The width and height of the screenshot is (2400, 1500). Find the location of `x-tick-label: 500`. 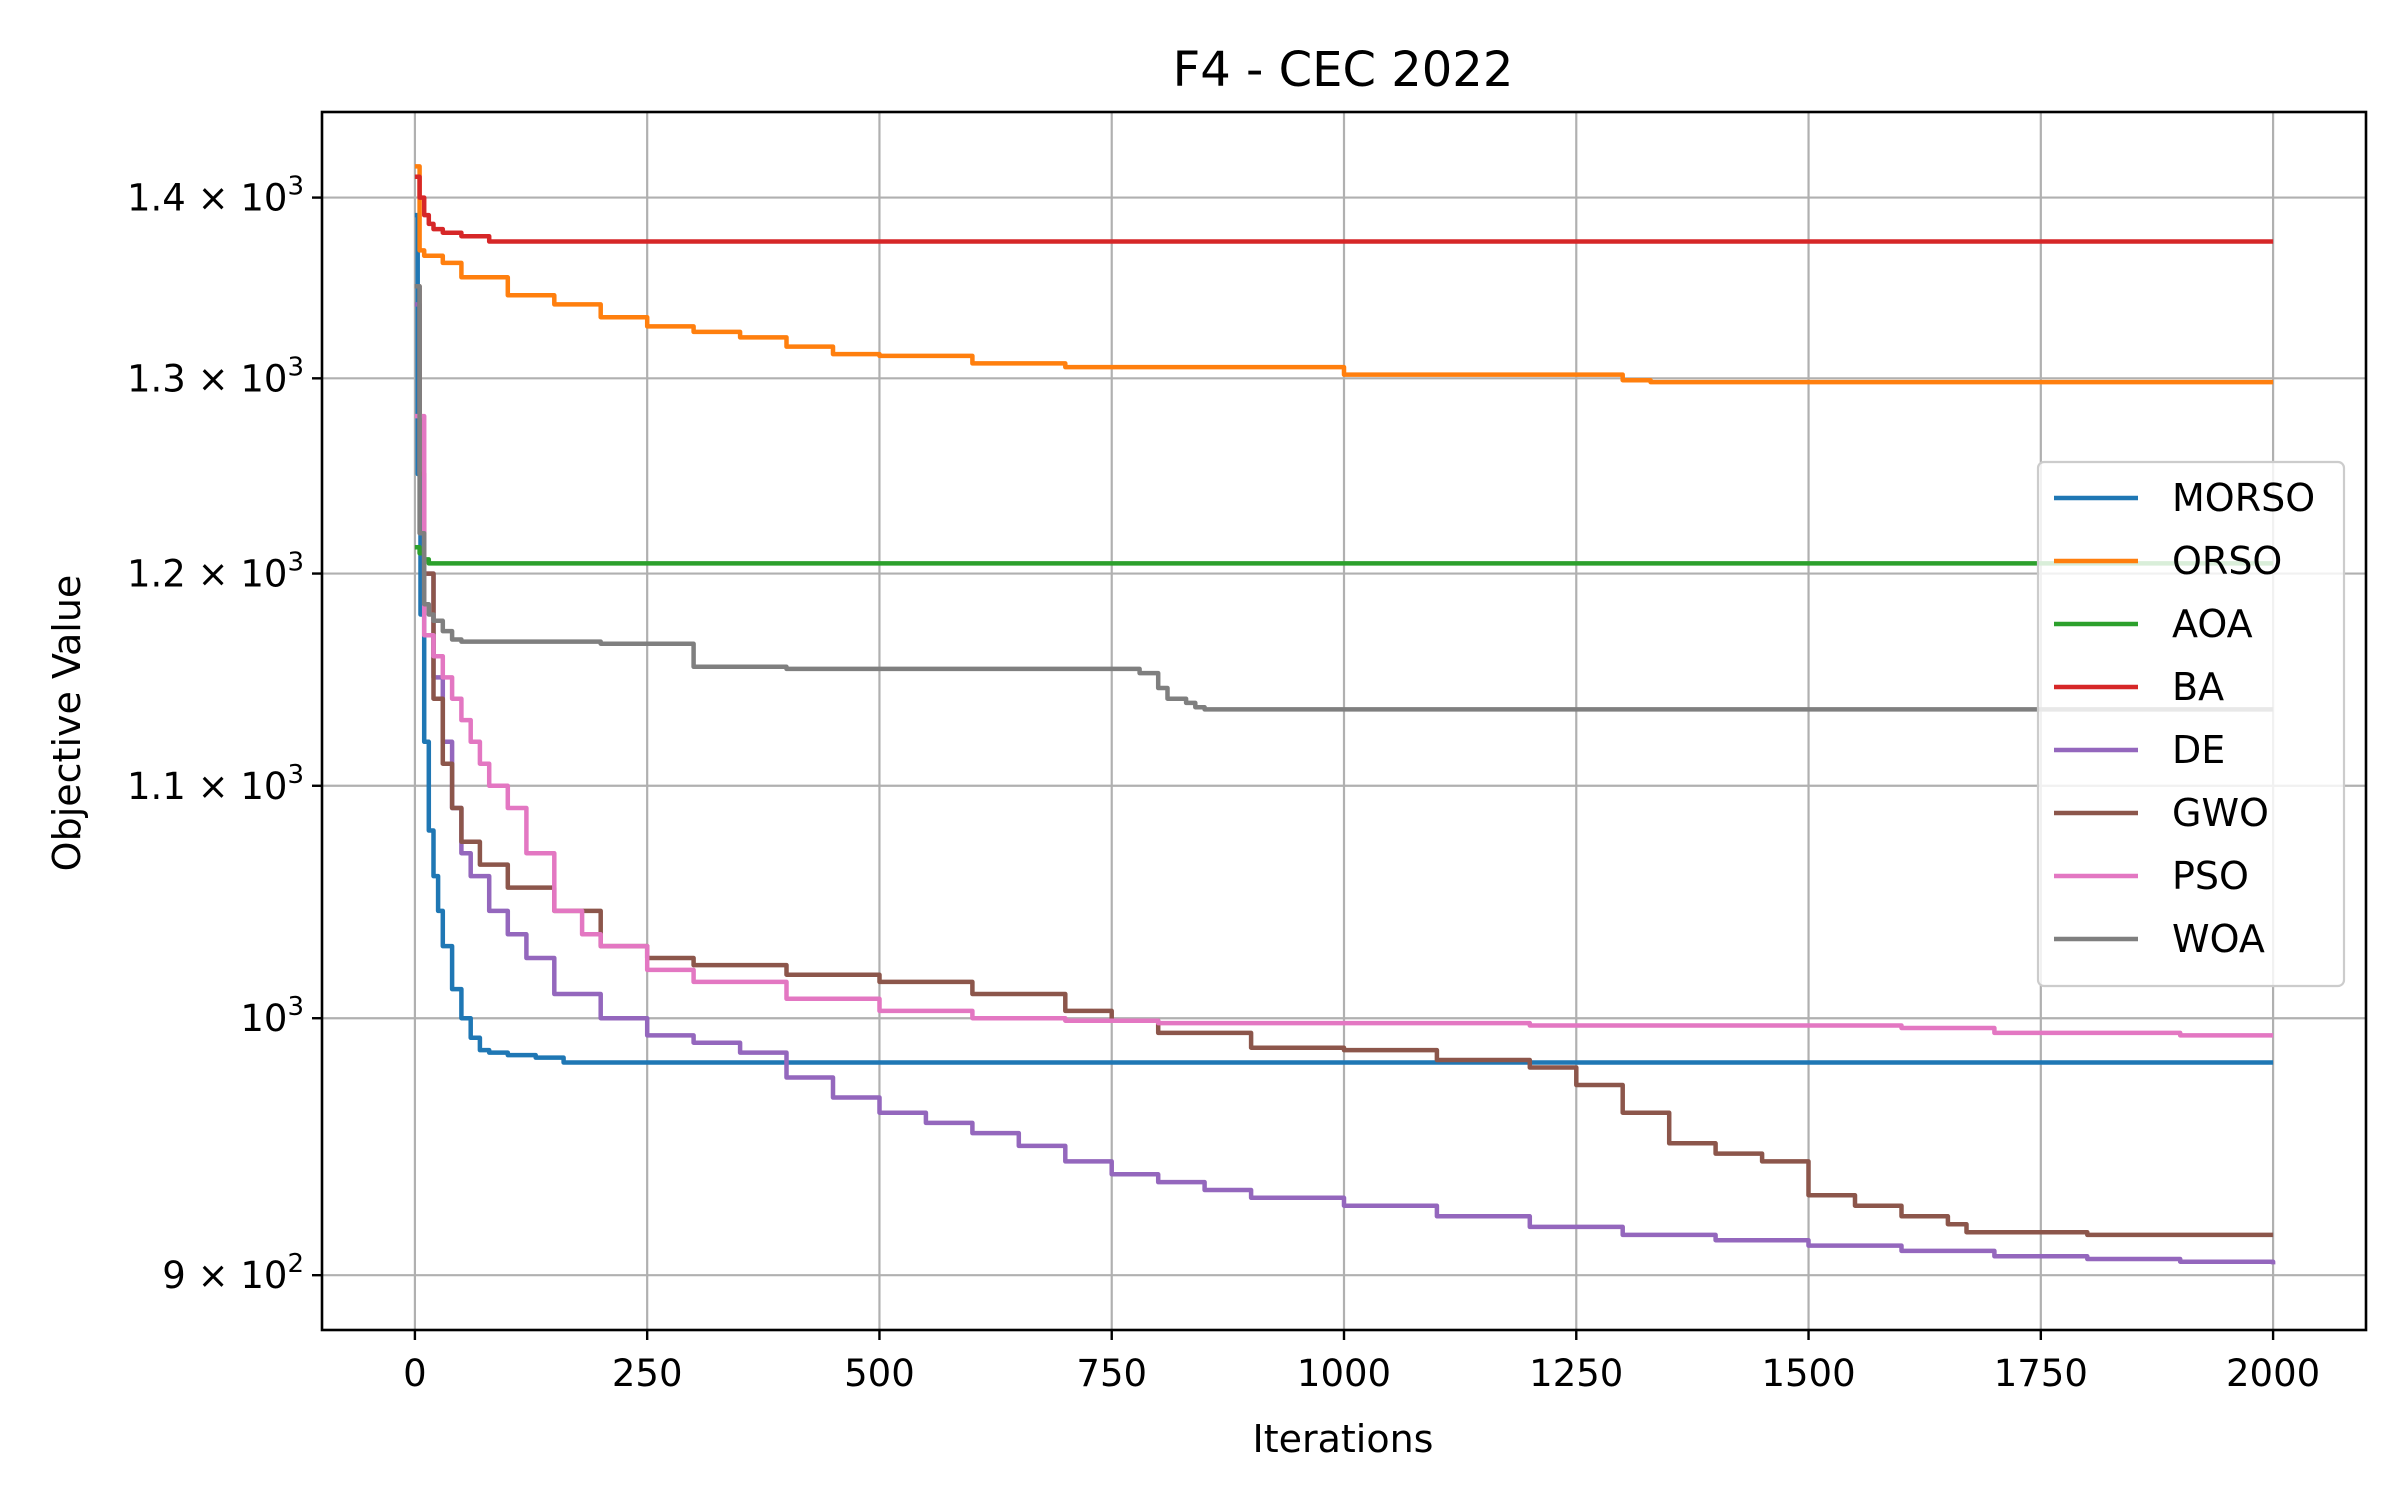

x-tick-label: 500 is located at coordinates (879, 1373).